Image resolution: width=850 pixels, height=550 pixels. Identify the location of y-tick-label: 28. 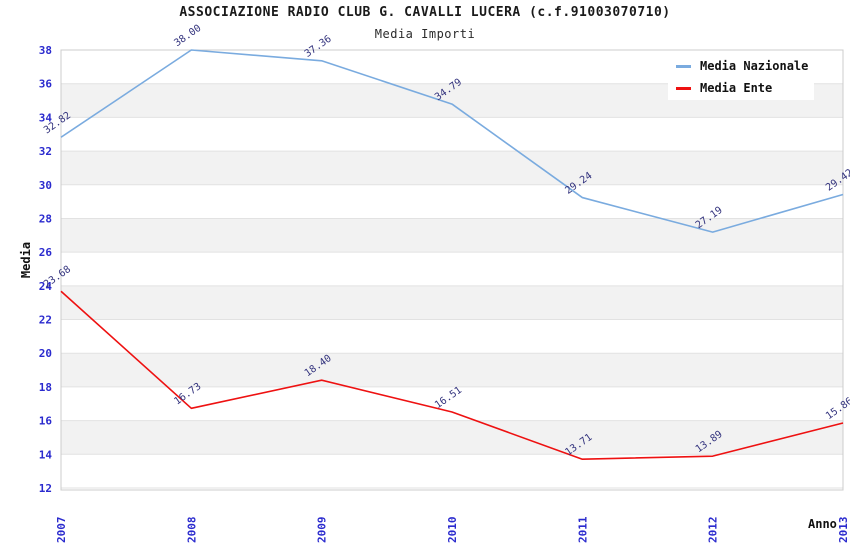
(45, 218).